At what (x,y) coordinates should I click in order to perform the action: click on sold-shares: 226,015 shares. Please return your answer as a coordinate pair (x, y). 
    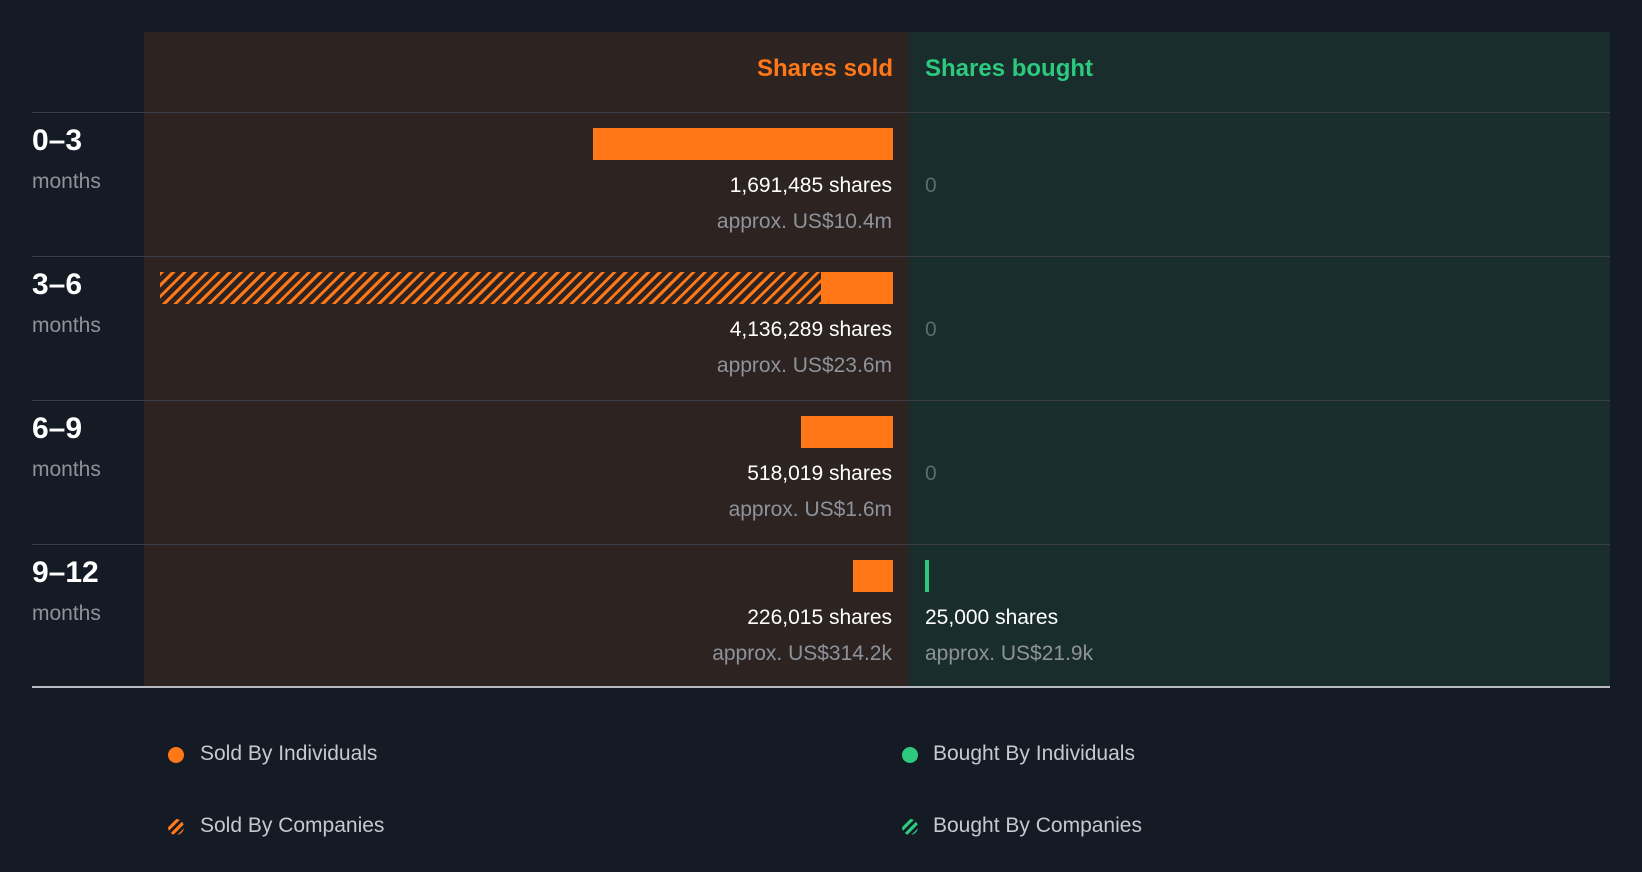
    Looking at the image, I should click on (819, 617).